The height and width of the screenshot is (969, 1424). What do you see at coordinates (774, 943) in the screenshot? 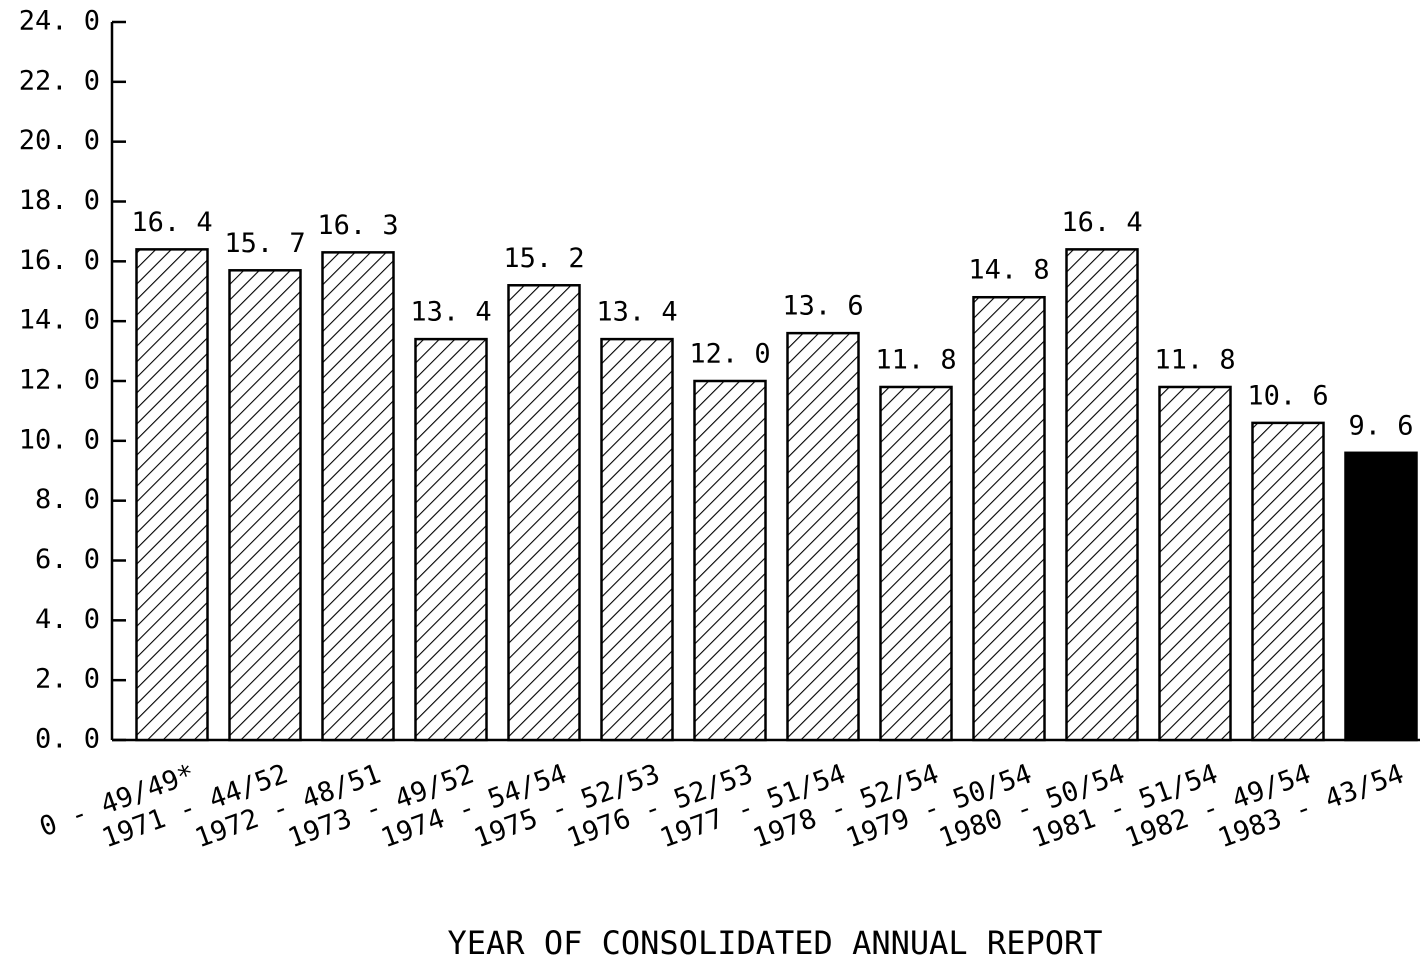
I see `x-axis-title: YEAR OF CONSOLIDATED ANNUAL REPORT` at bounding box center [774, 943].